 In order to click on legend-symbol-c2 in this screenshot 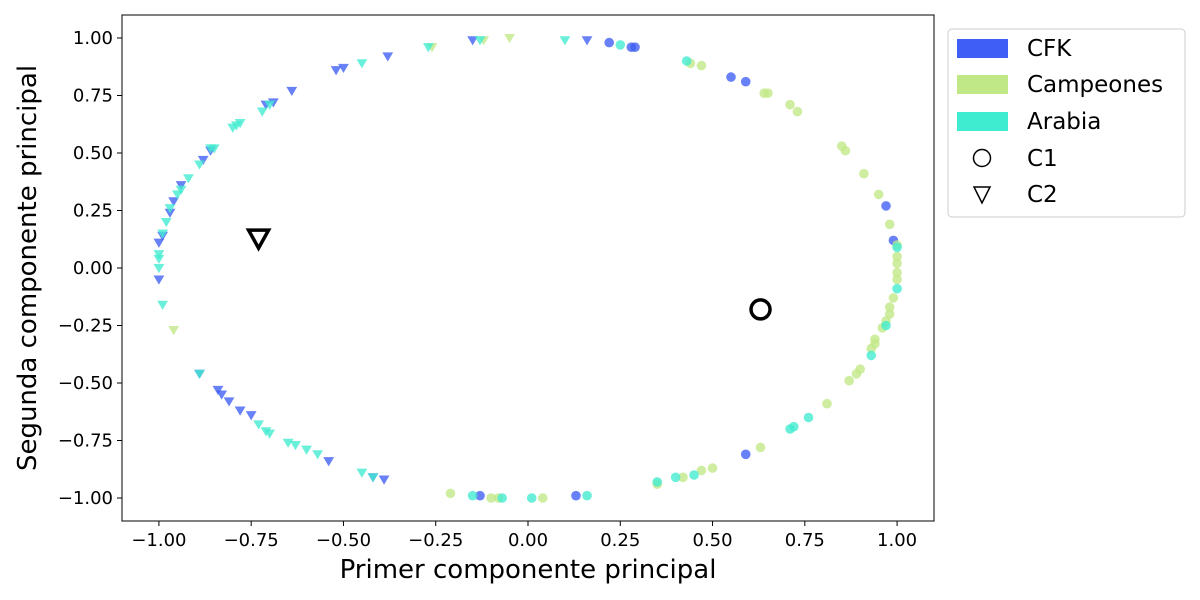, I will do `click(982, 195)`.